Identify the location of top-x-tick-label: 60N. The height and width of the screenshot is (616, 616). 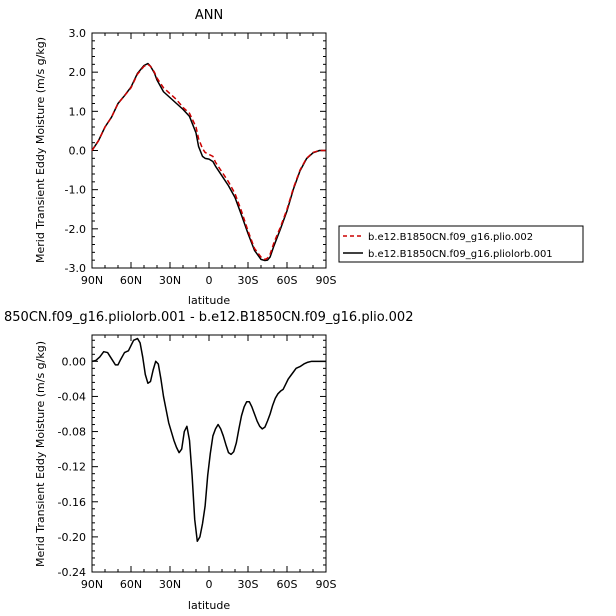
(131, 280).